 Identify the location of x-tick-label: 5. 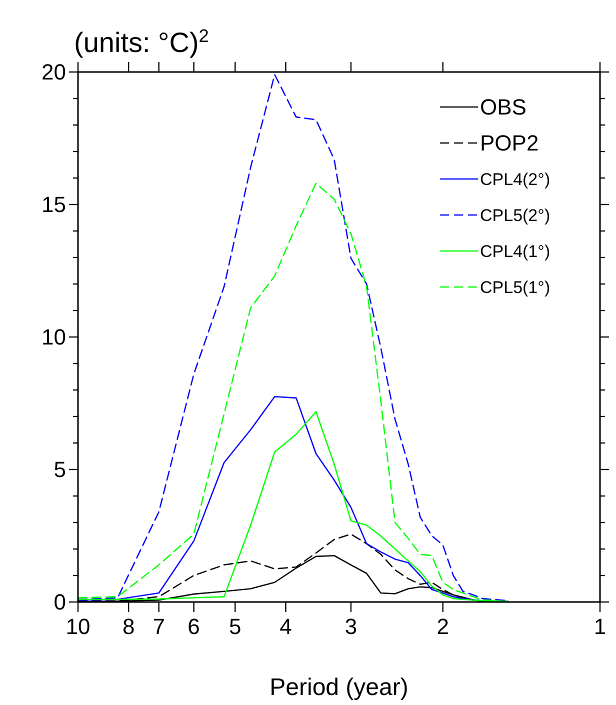
(235, 626).